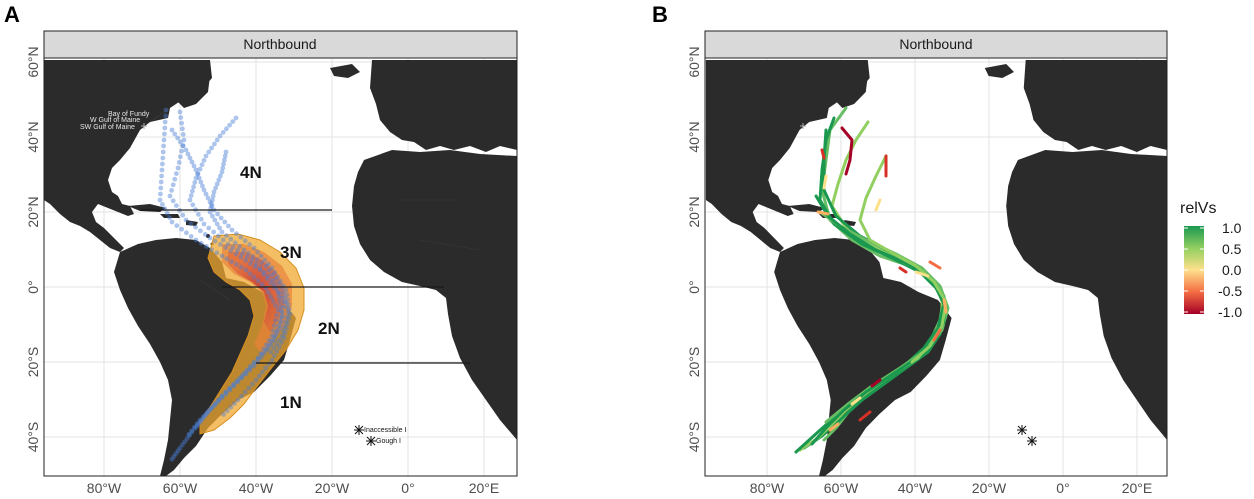 The height and width of the screenshot is (499, 1254). Describe the element at coordinates (660, 14) in the screenshot. I see `panel-b-letter: B` at that location.